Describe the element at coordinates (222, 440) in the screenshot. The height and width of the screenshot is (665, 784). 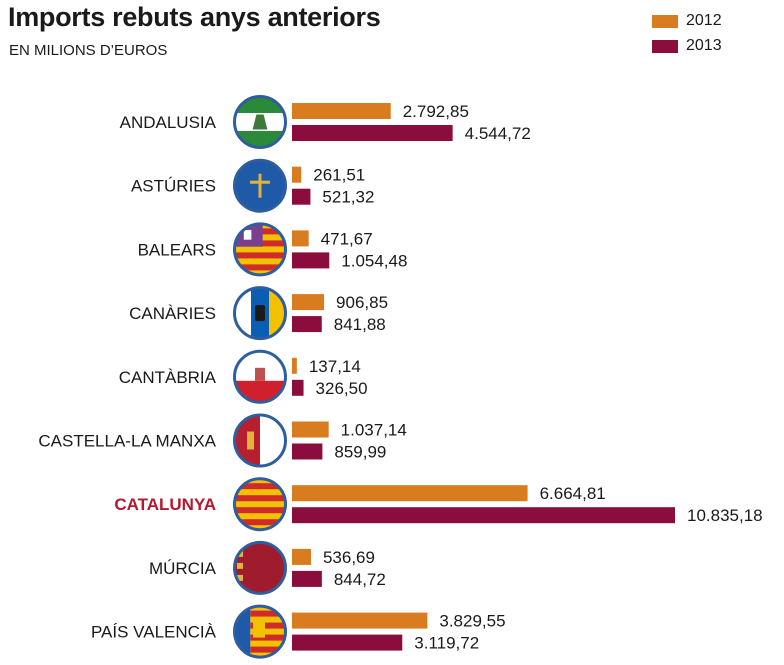
I see `row-castella-la-manxa: CASTELLA-LA MANXA 1.037,14 859,99` at that location.